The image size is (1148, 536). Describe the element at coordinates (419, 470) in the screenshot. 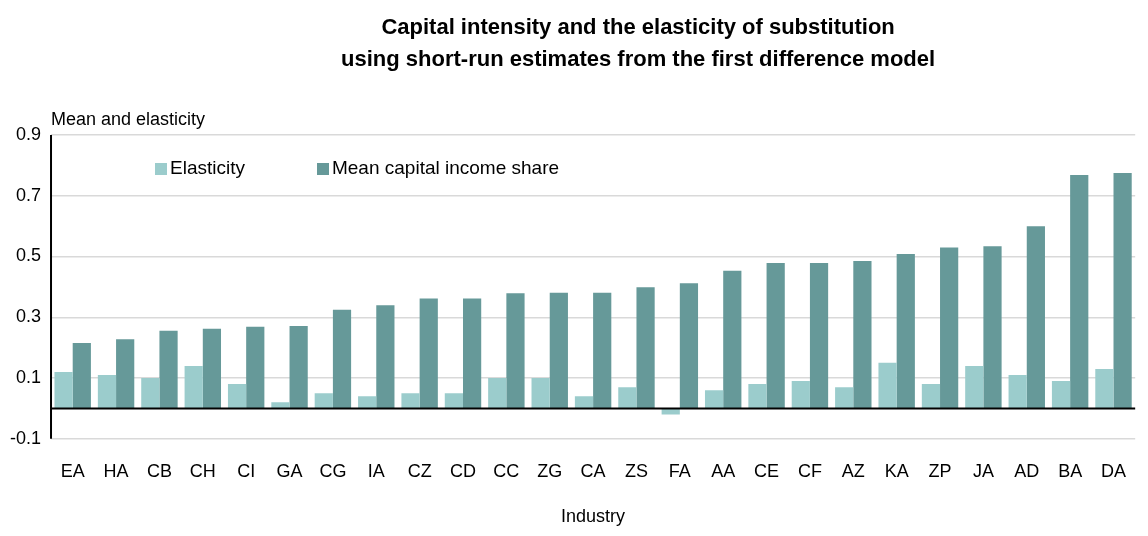

I see `x-tick-label: CZ` at that location.